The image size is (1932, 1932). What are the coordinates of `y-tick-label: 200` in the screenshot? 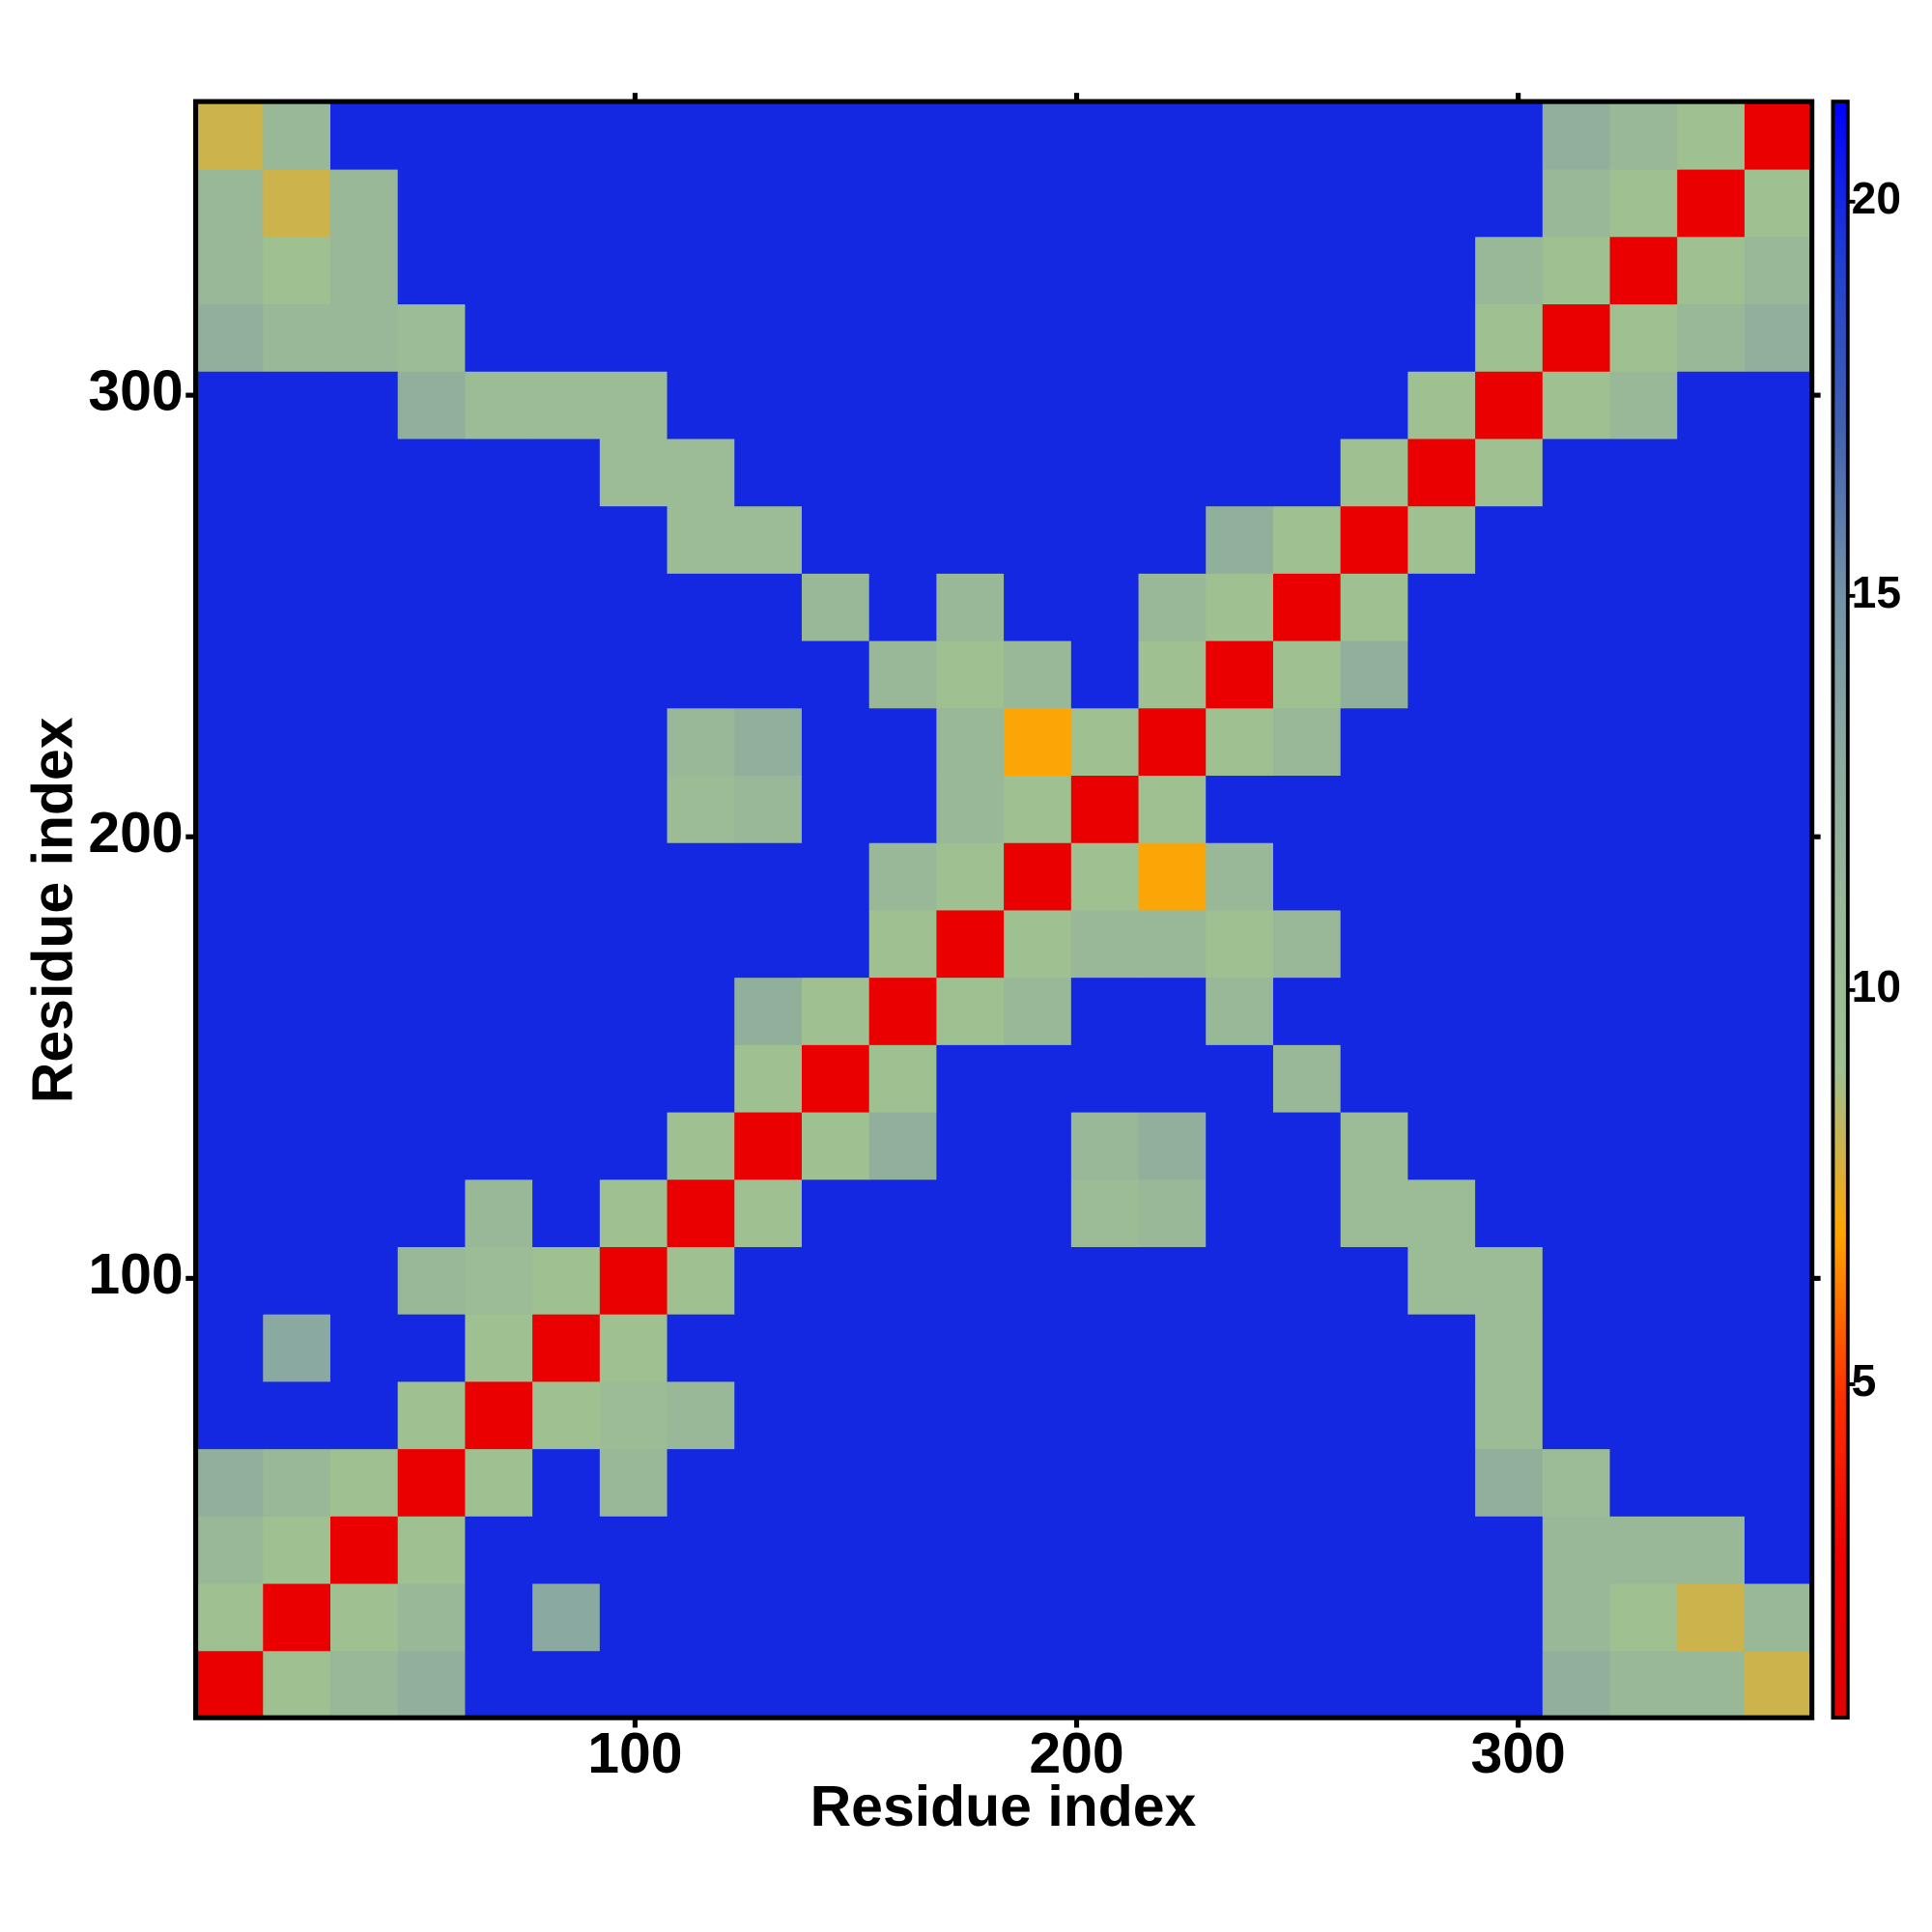 It's located at (135, 833).